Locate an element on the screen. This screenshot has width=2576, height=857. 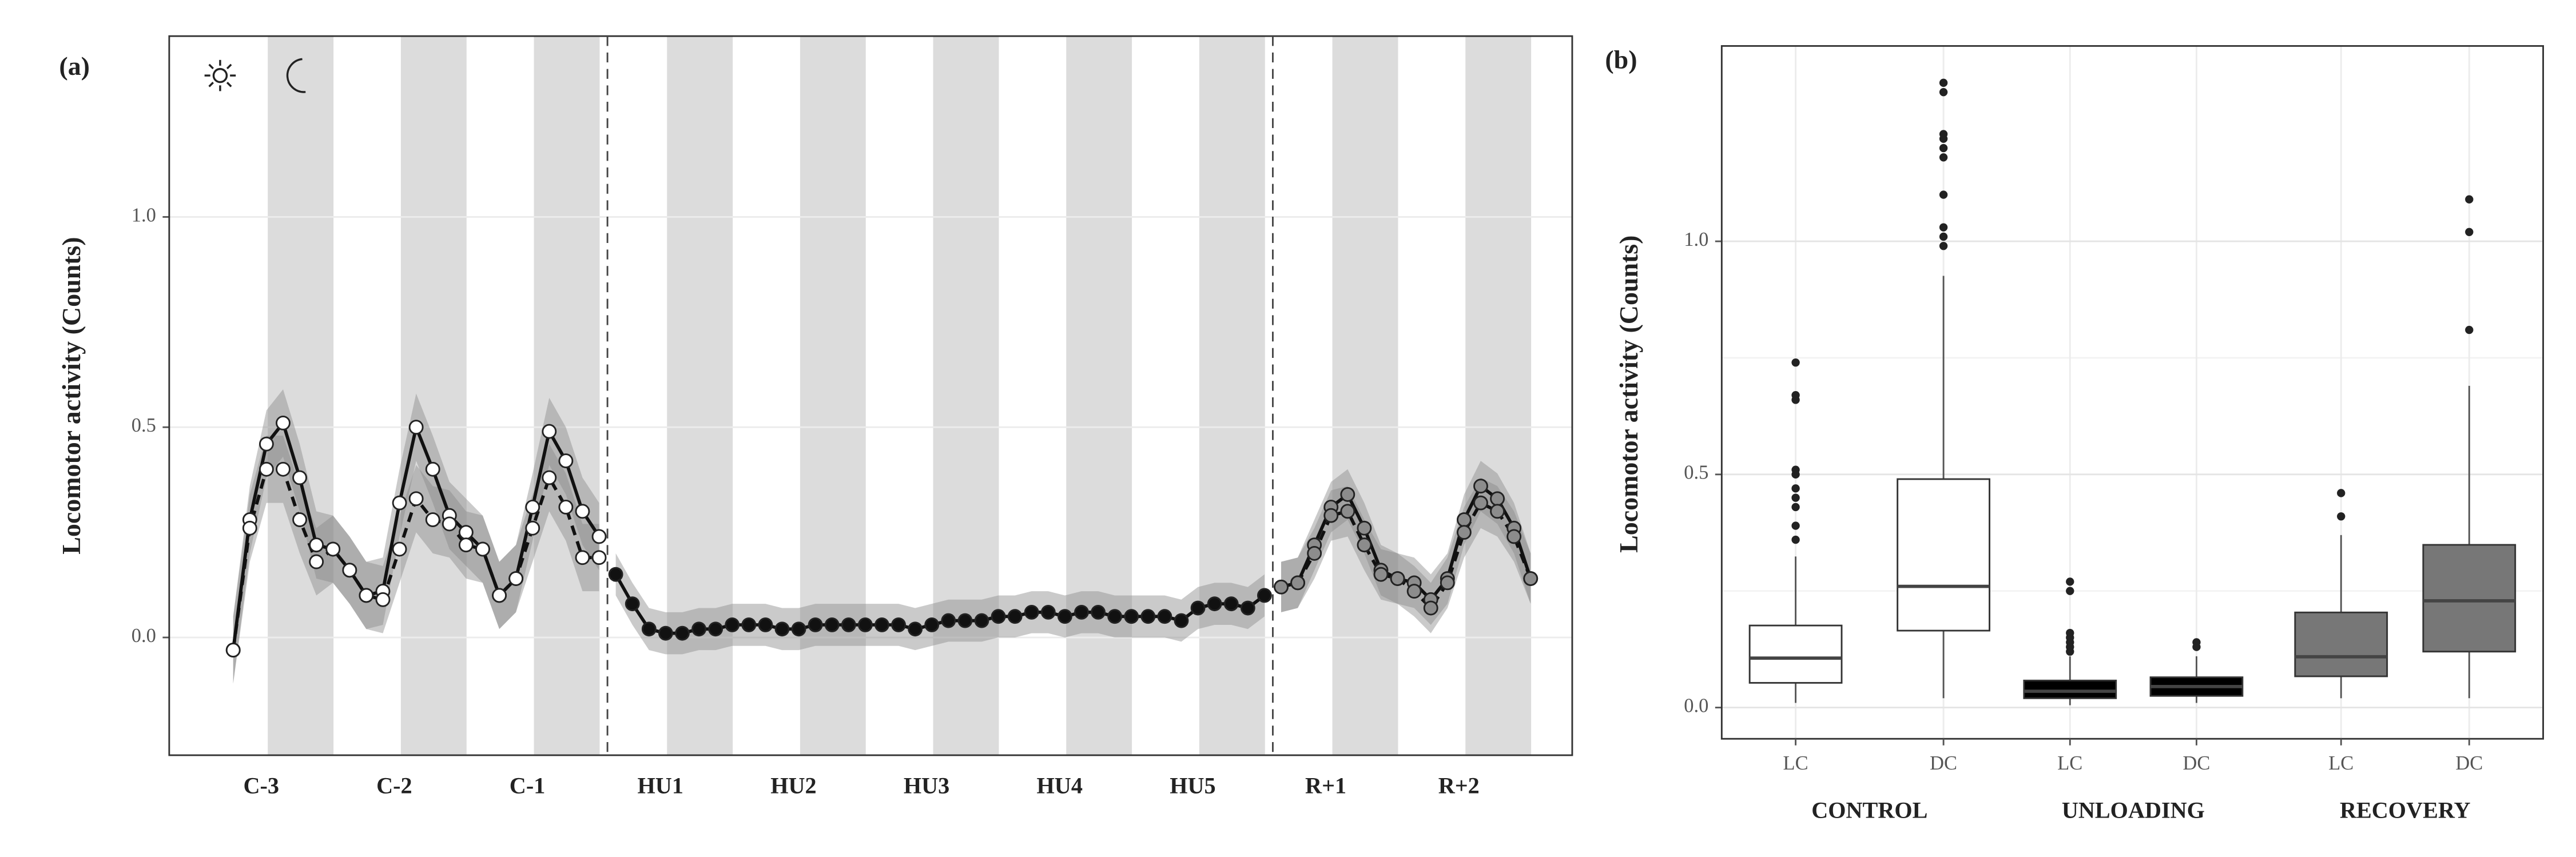
x-tick-label: HU1 is located at coordinates (660, 786).